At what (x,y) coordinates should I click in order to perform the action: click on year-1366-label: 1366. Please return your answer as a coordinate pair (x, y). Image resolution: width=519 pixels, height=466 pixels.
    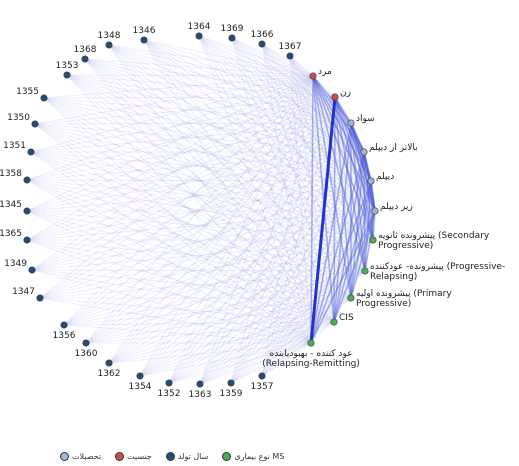
    Looking at the image, I should click on (262, 35).